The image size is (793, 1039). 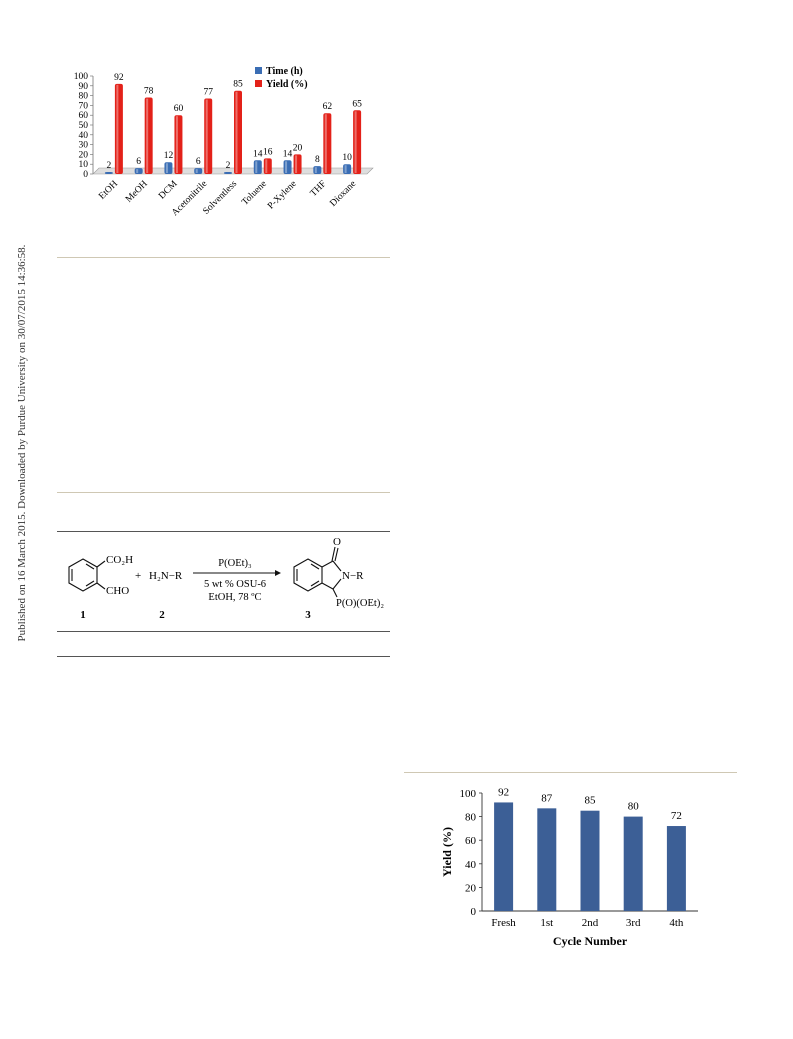 I want to click on cycle-chart-ylabel: Yield (%), so click(x=447, y=852).